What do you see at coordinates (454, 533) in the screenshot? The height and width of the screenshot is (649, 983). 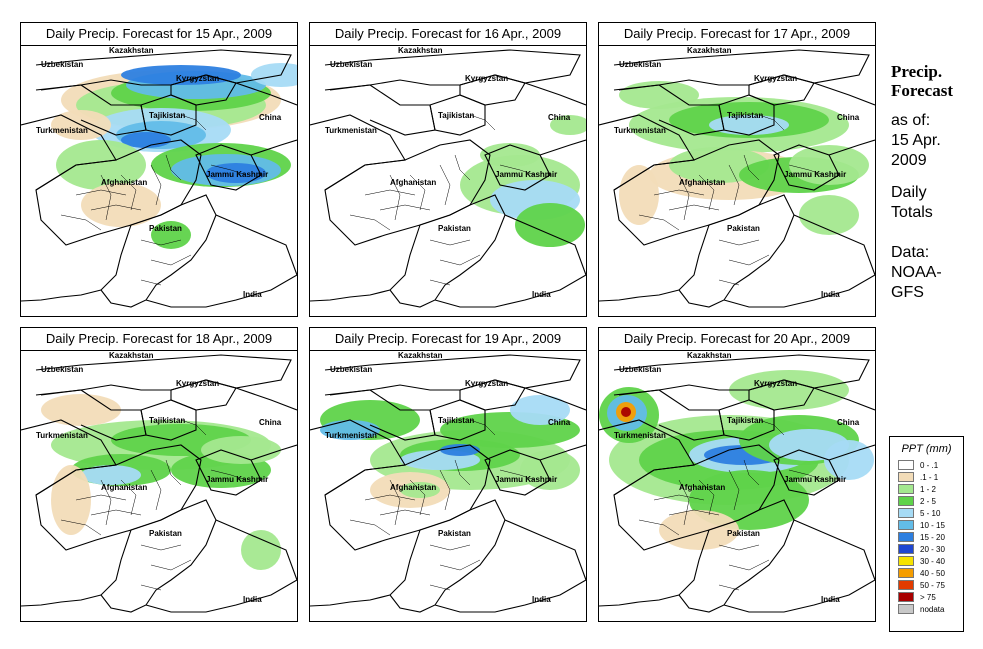 I see `map-label-pakistan: Pakistan` at bounding box center [454, 533].